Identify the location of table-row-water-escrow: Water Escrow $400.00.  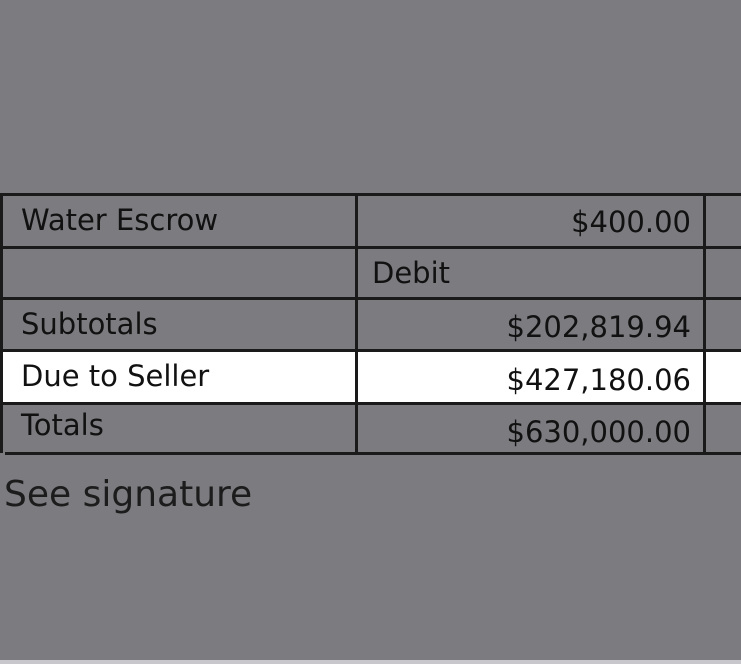
(370, 219).